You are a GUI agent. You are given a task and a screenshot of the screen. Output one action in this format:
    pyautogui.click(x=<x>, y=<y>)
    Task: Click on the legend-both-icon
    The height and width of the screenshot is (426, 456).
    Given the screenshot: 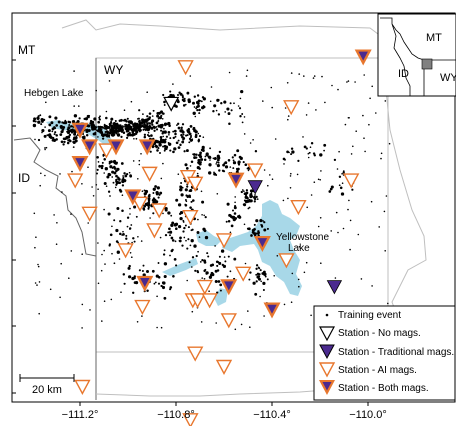 What is the action you would take?
    pyautogui.click(x=327, y=387)
    